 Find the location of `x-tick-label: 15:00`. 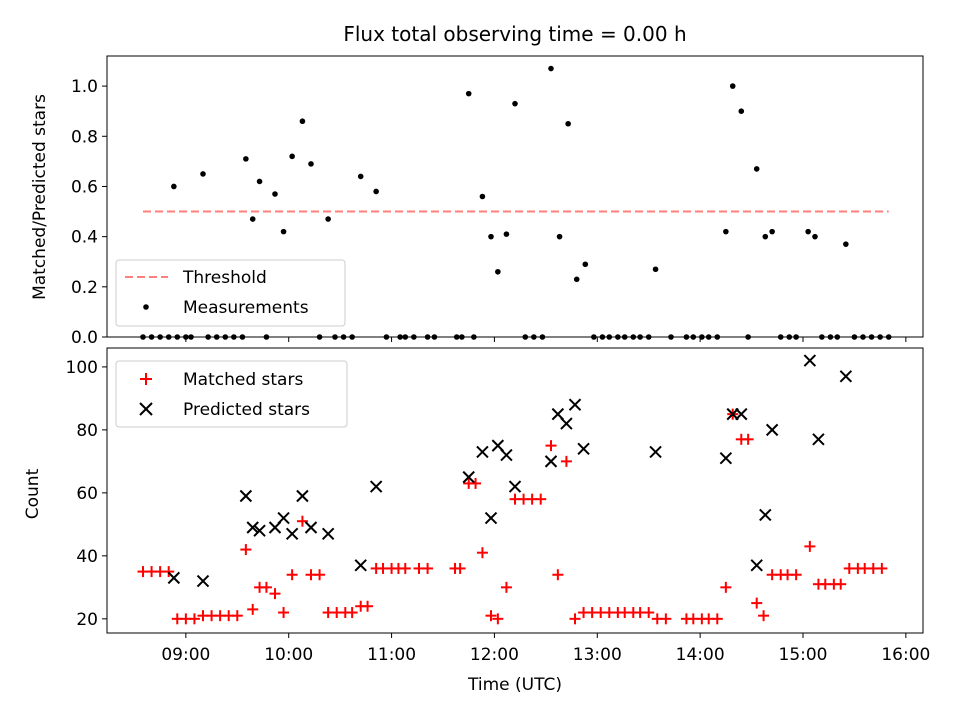

x-tick-label: 15:00 is located at coordinates (803, 655).